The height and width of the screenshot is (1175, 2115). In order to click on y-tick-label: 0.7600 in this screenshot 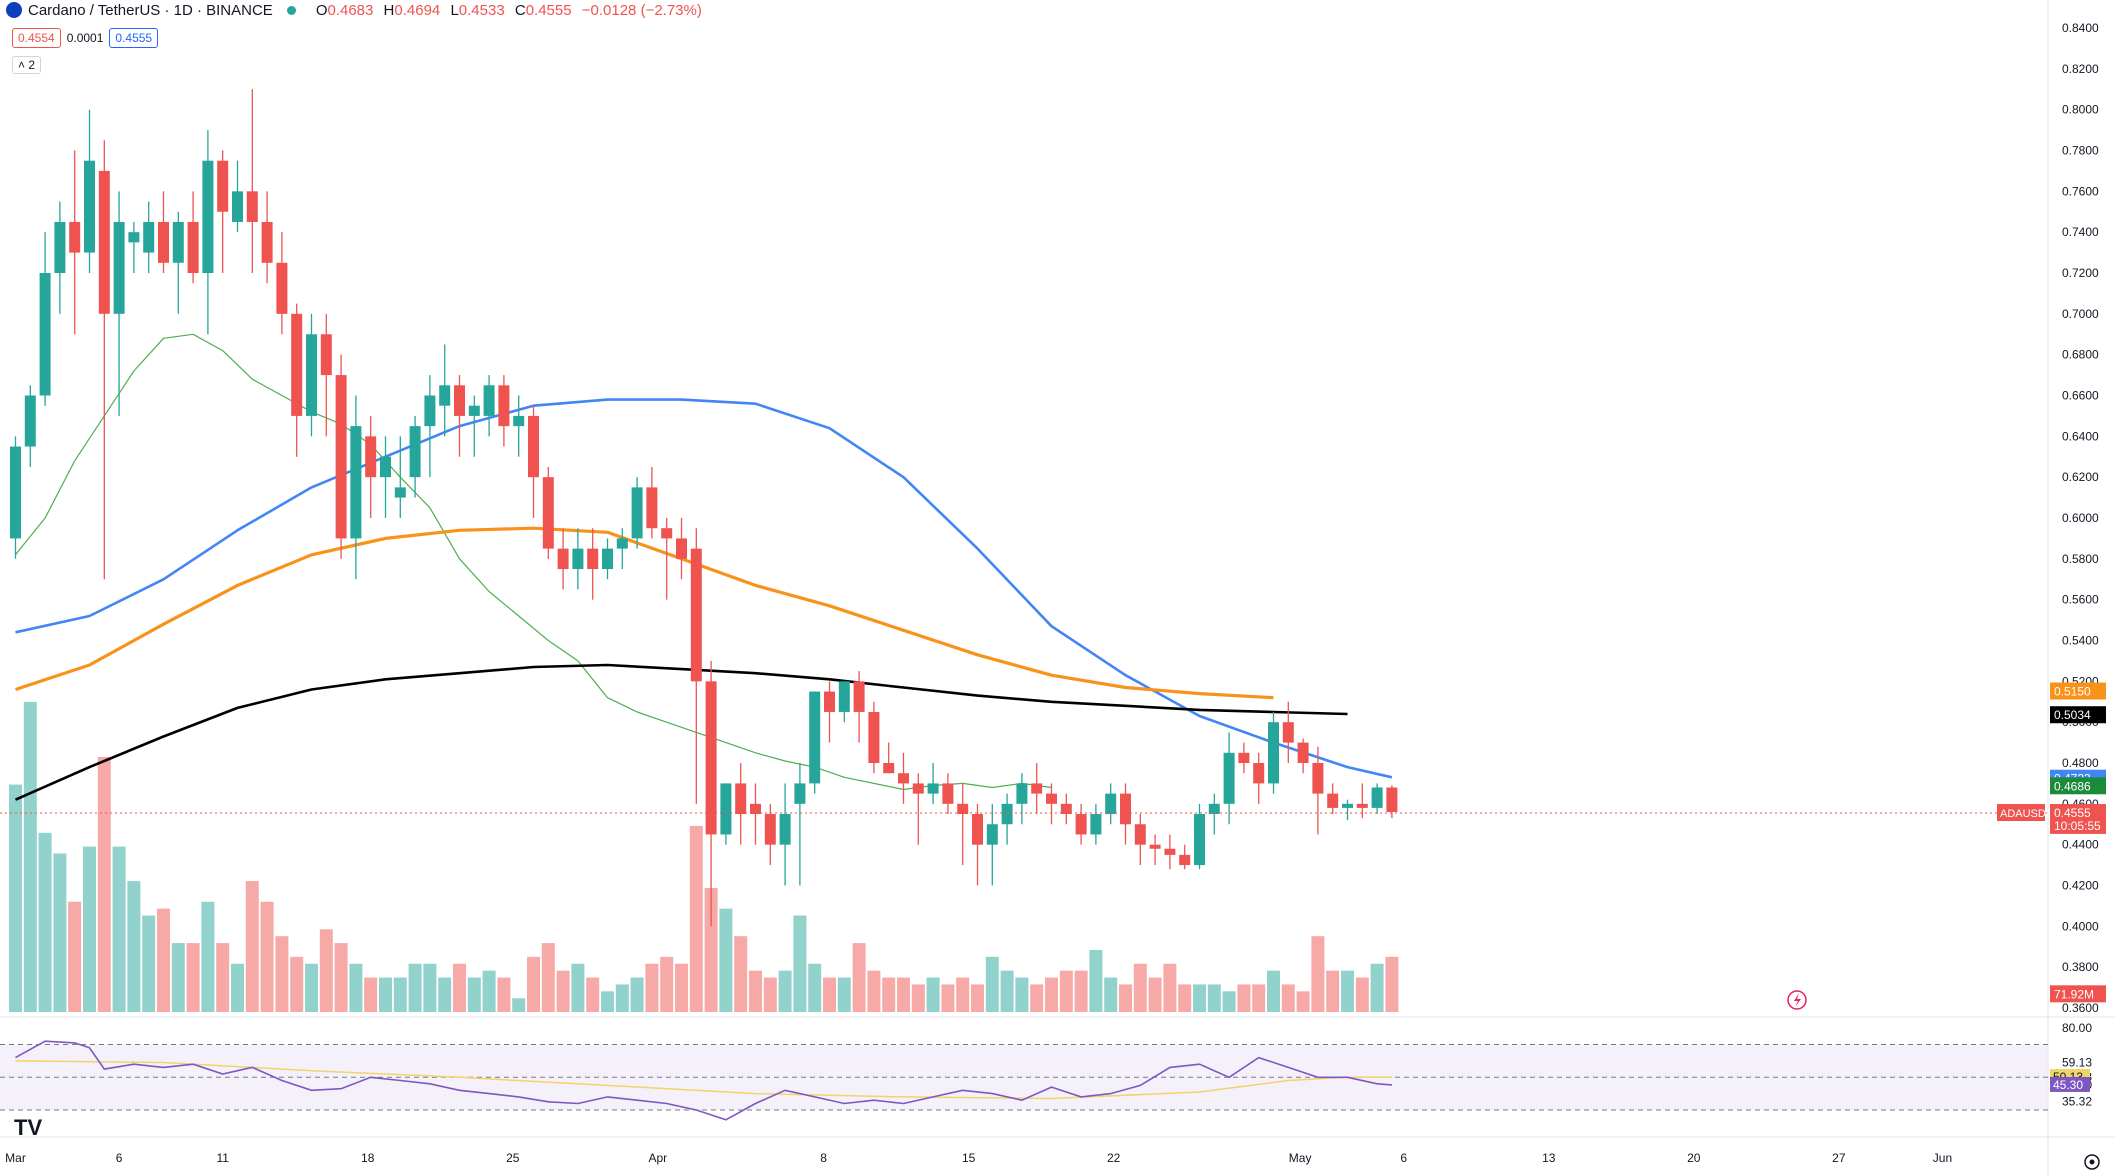, I will do `click(2080, 191)`.